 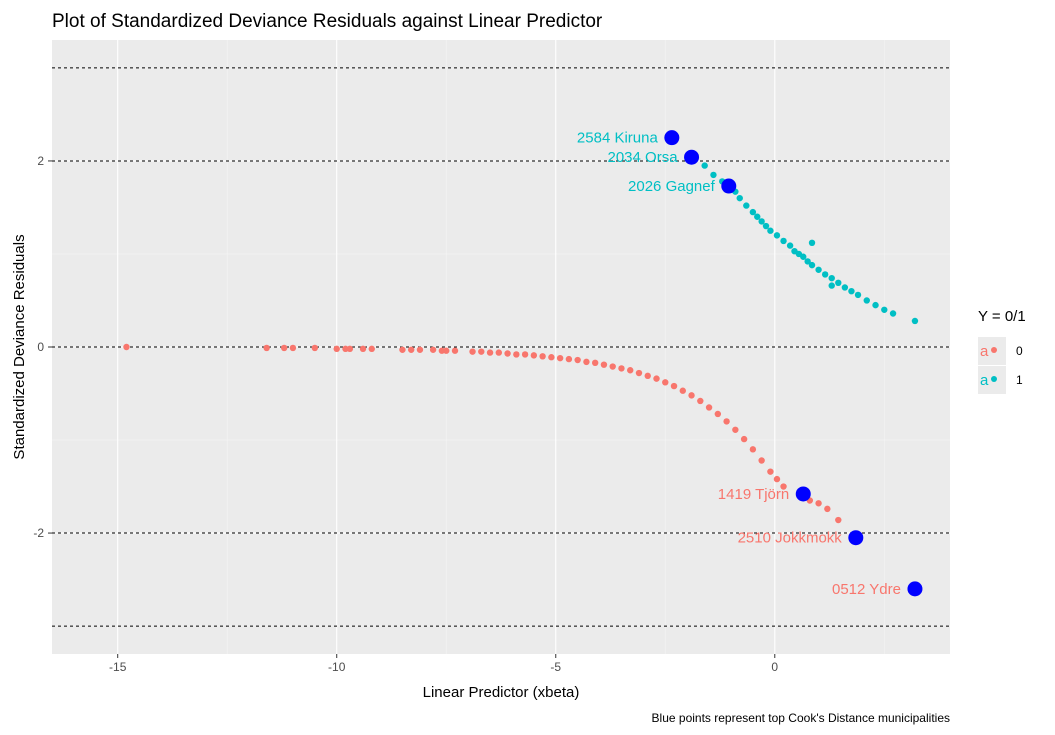 What do you see at coordinates (1000, 365) in the screenshot?
I see `legend-keys: a 0 a 1` at bounding box center [1000, 365].